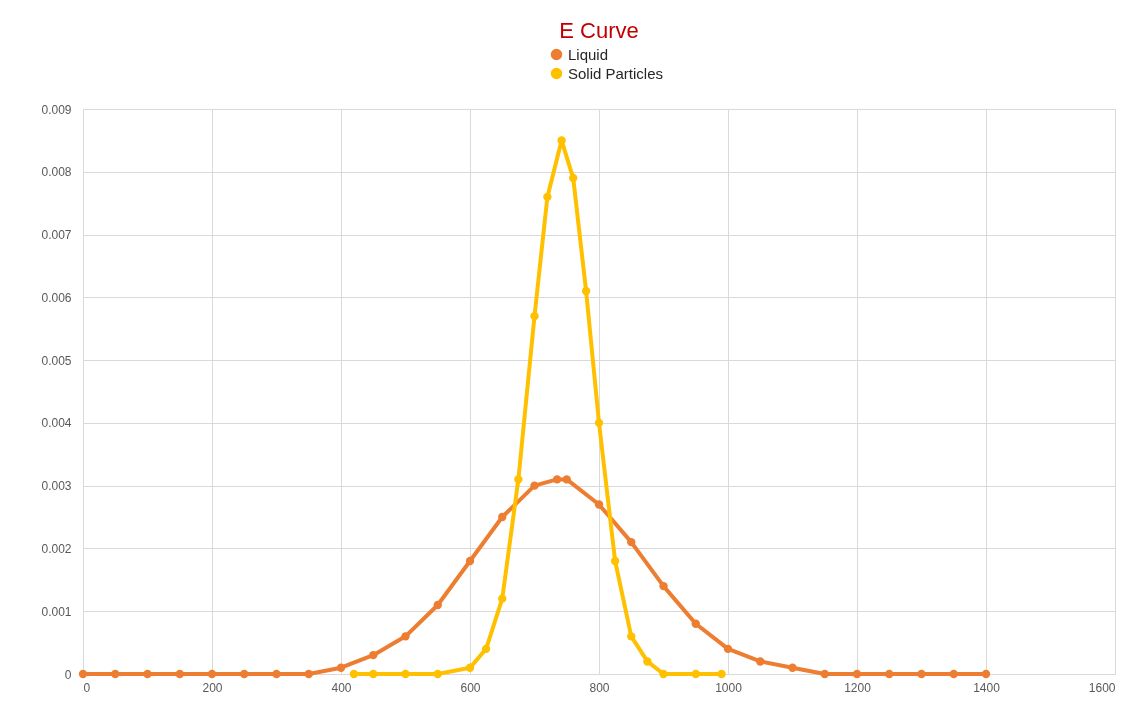 The image size is (1138, 725). What do you see at coordinates (858, 687) in the screenshot?
I see `x-tick-label: 1200` at bounding box center [858, 687].